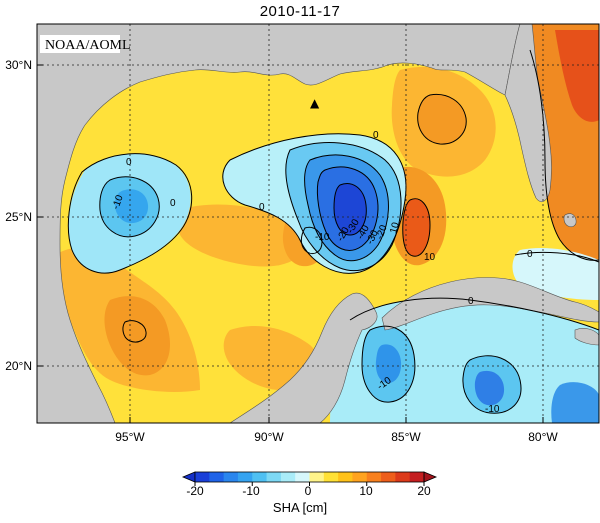 This screenshot has height=523, width=600. Describe the element at coordinates (130, 437) in the screenshot. I see `lon-label: 95°W` at that location.